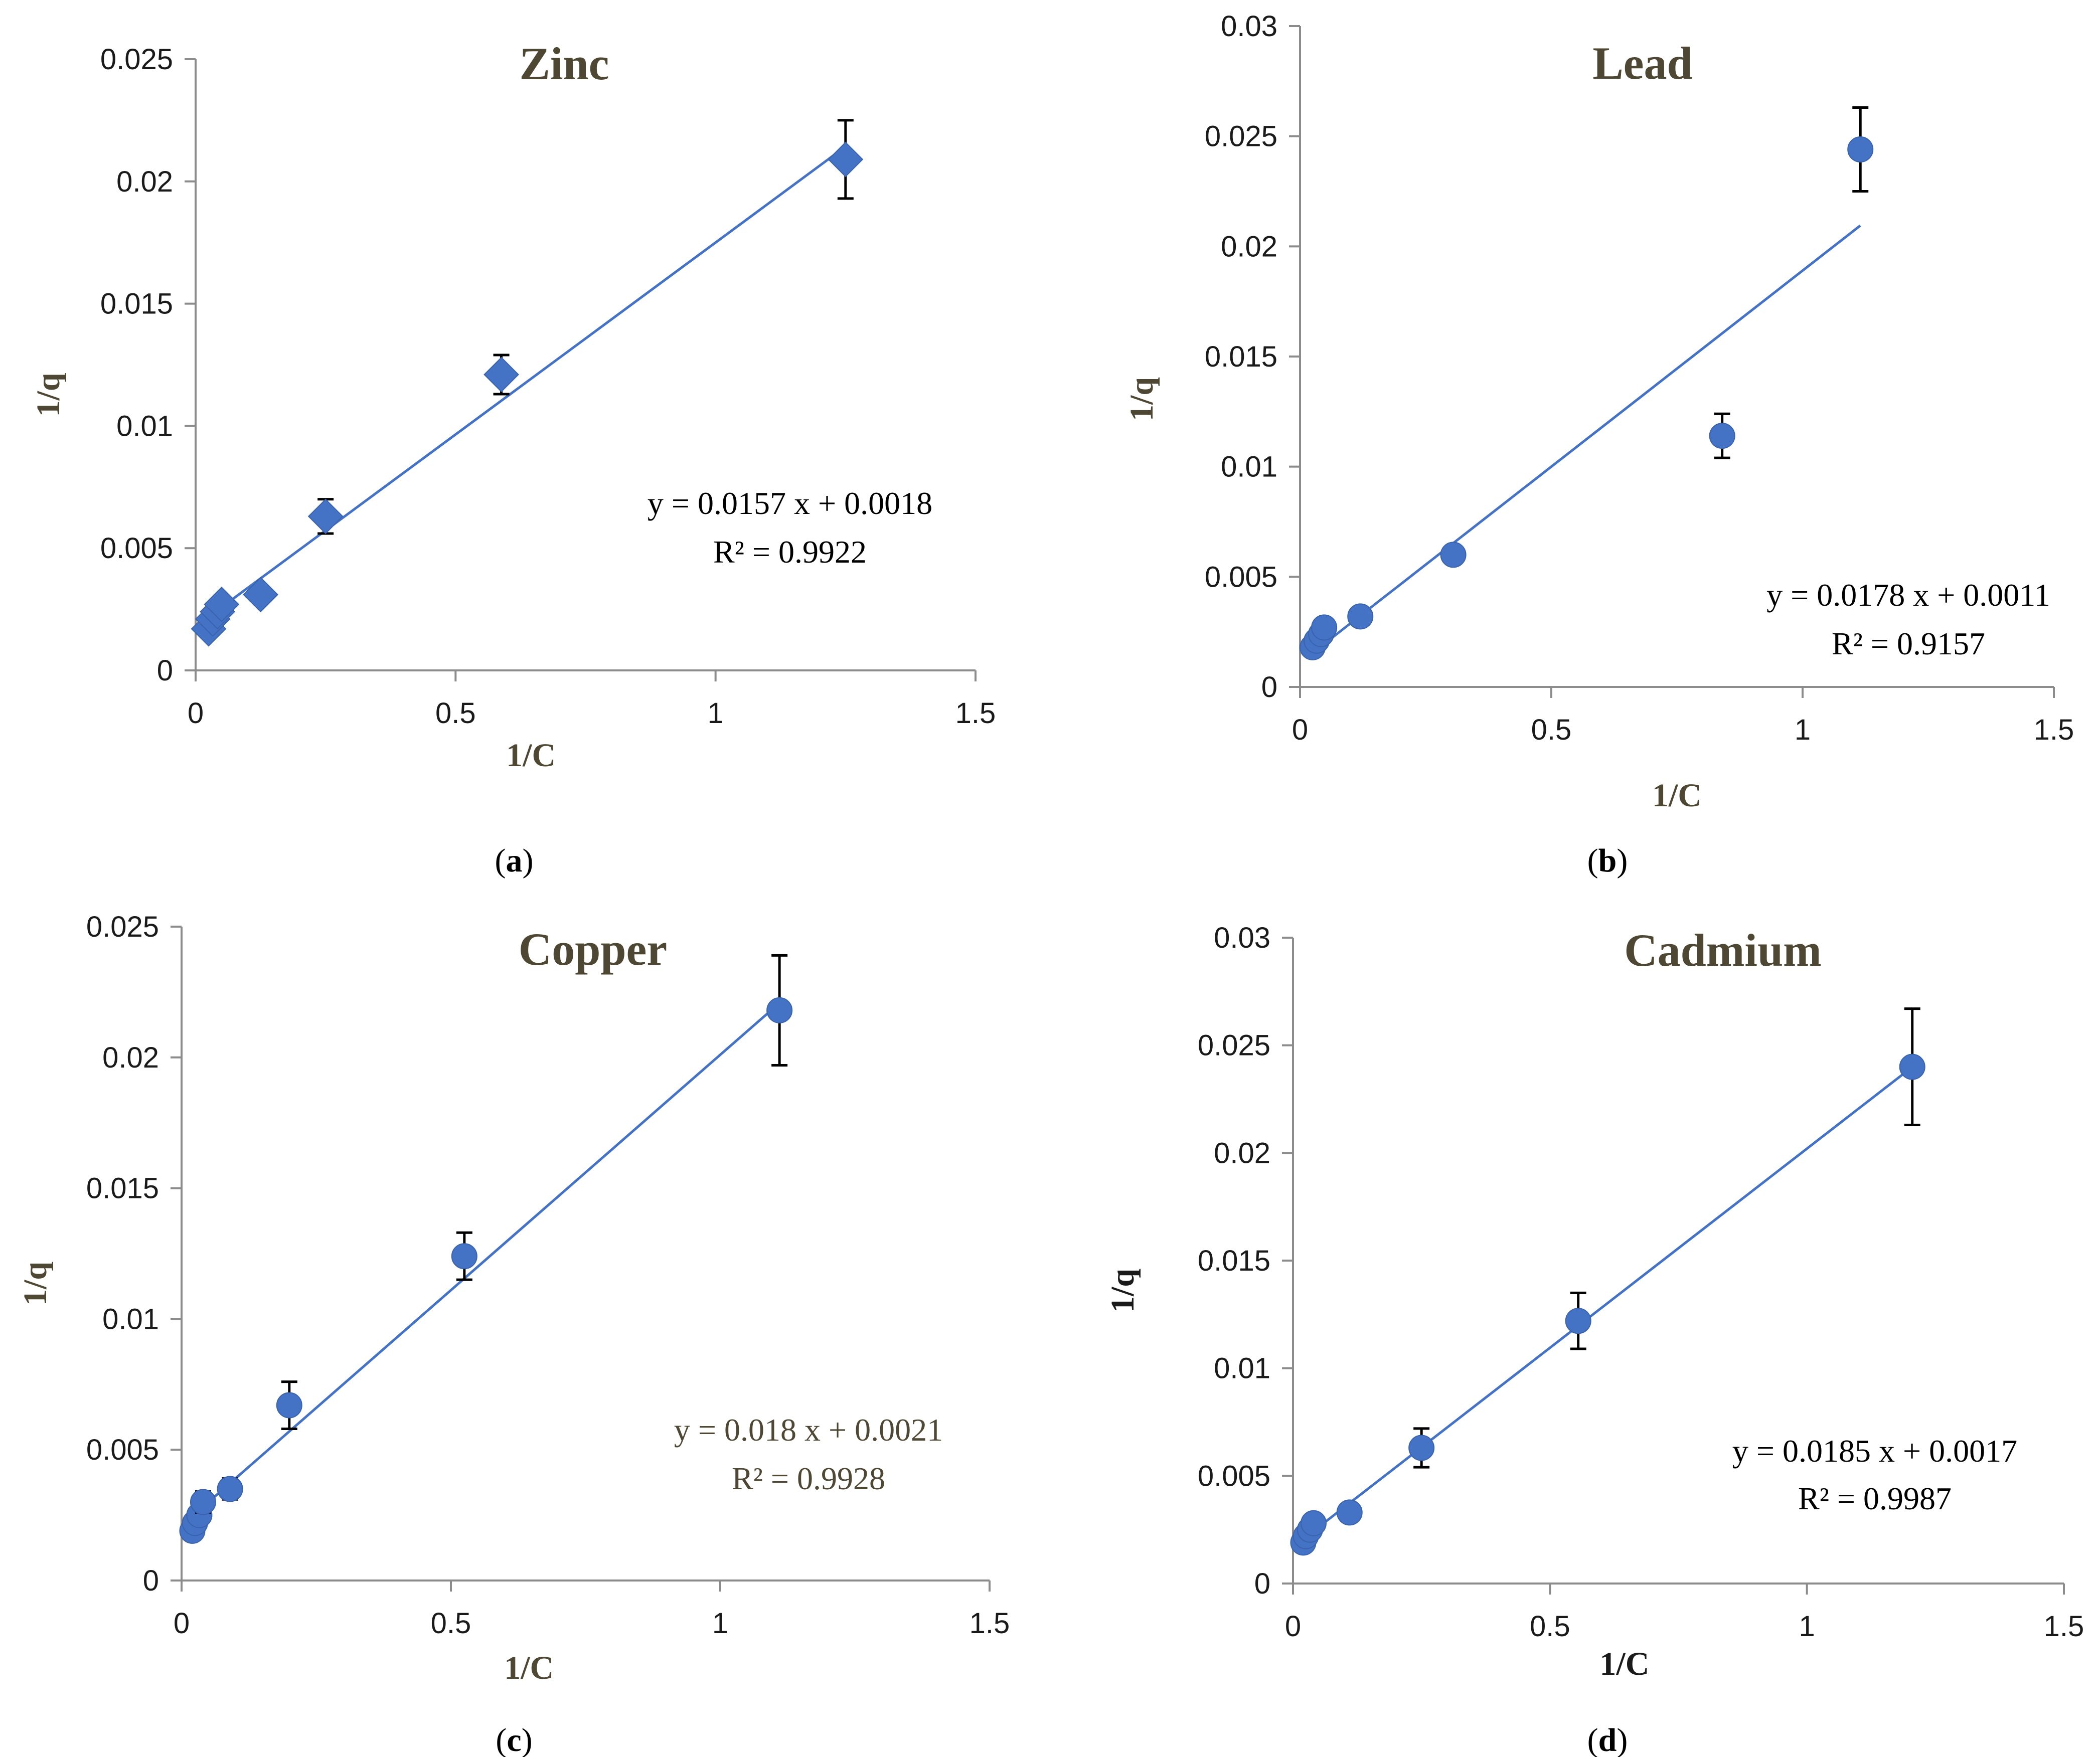  Describe the element at coordinates (1875, 1451) in the screenshot. I see `trendline-equation: y = 0.0185 x + 0.0017` at that location.